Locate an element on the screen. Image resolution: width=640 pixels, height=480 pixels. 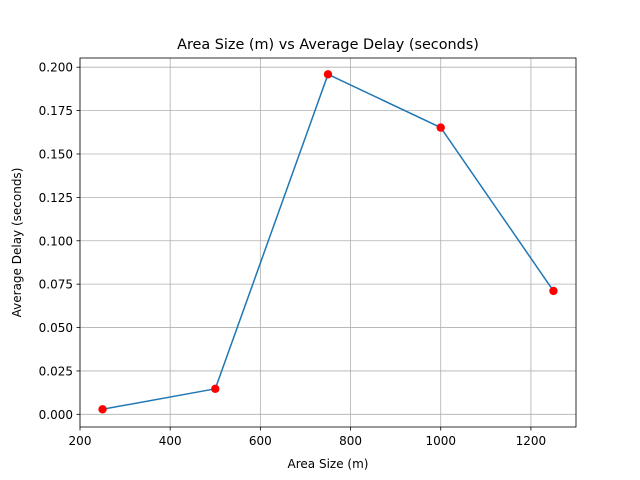
y-tick-label: 0.075 is located at coordinates (56, 285).